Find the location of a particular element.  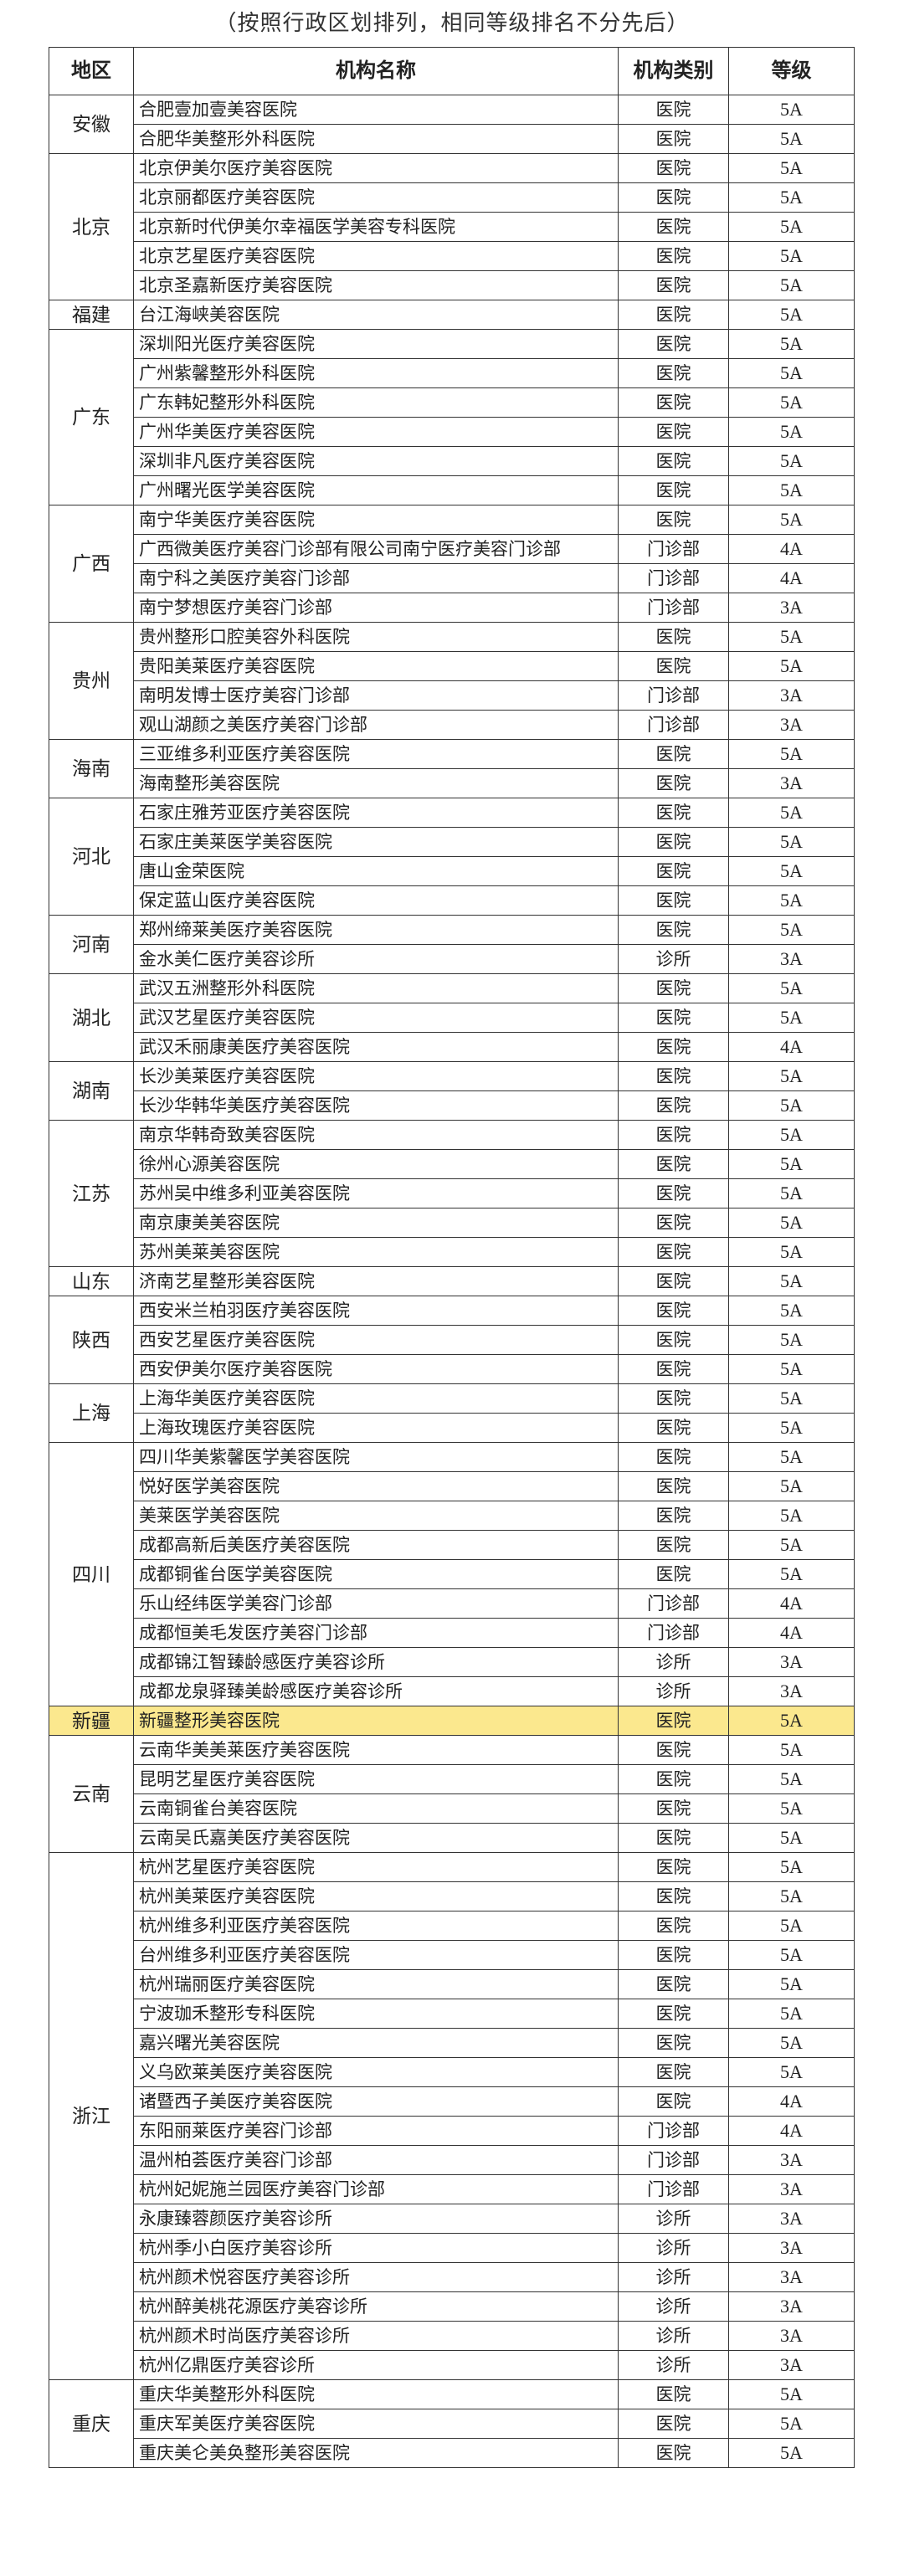

table-row: 昆明艺星医疗美容医院 医院 5A is located at coordinates (452, 1779).